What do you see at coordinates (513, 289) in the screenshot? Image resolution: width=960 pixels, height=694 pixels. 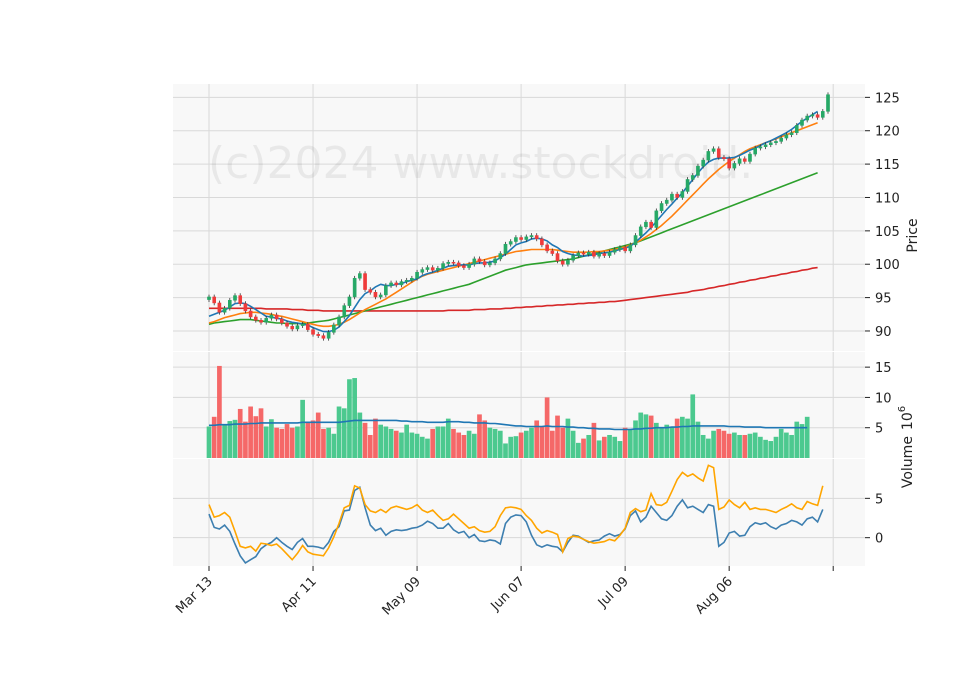 I see `moving-average-ma-longest` at bounding box center [513, 289].